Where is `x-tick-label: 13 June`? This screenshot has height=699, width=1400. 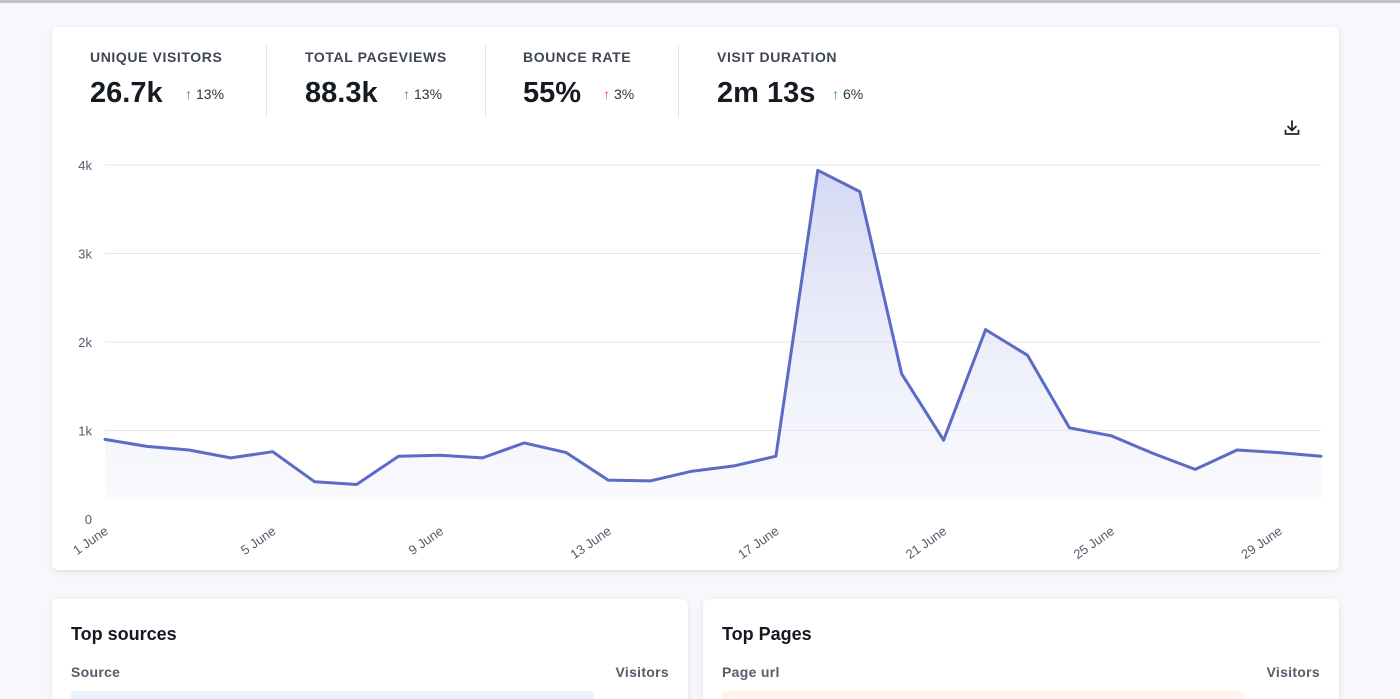 x-tick-label: 13 June is located at coordinates (590, 542).